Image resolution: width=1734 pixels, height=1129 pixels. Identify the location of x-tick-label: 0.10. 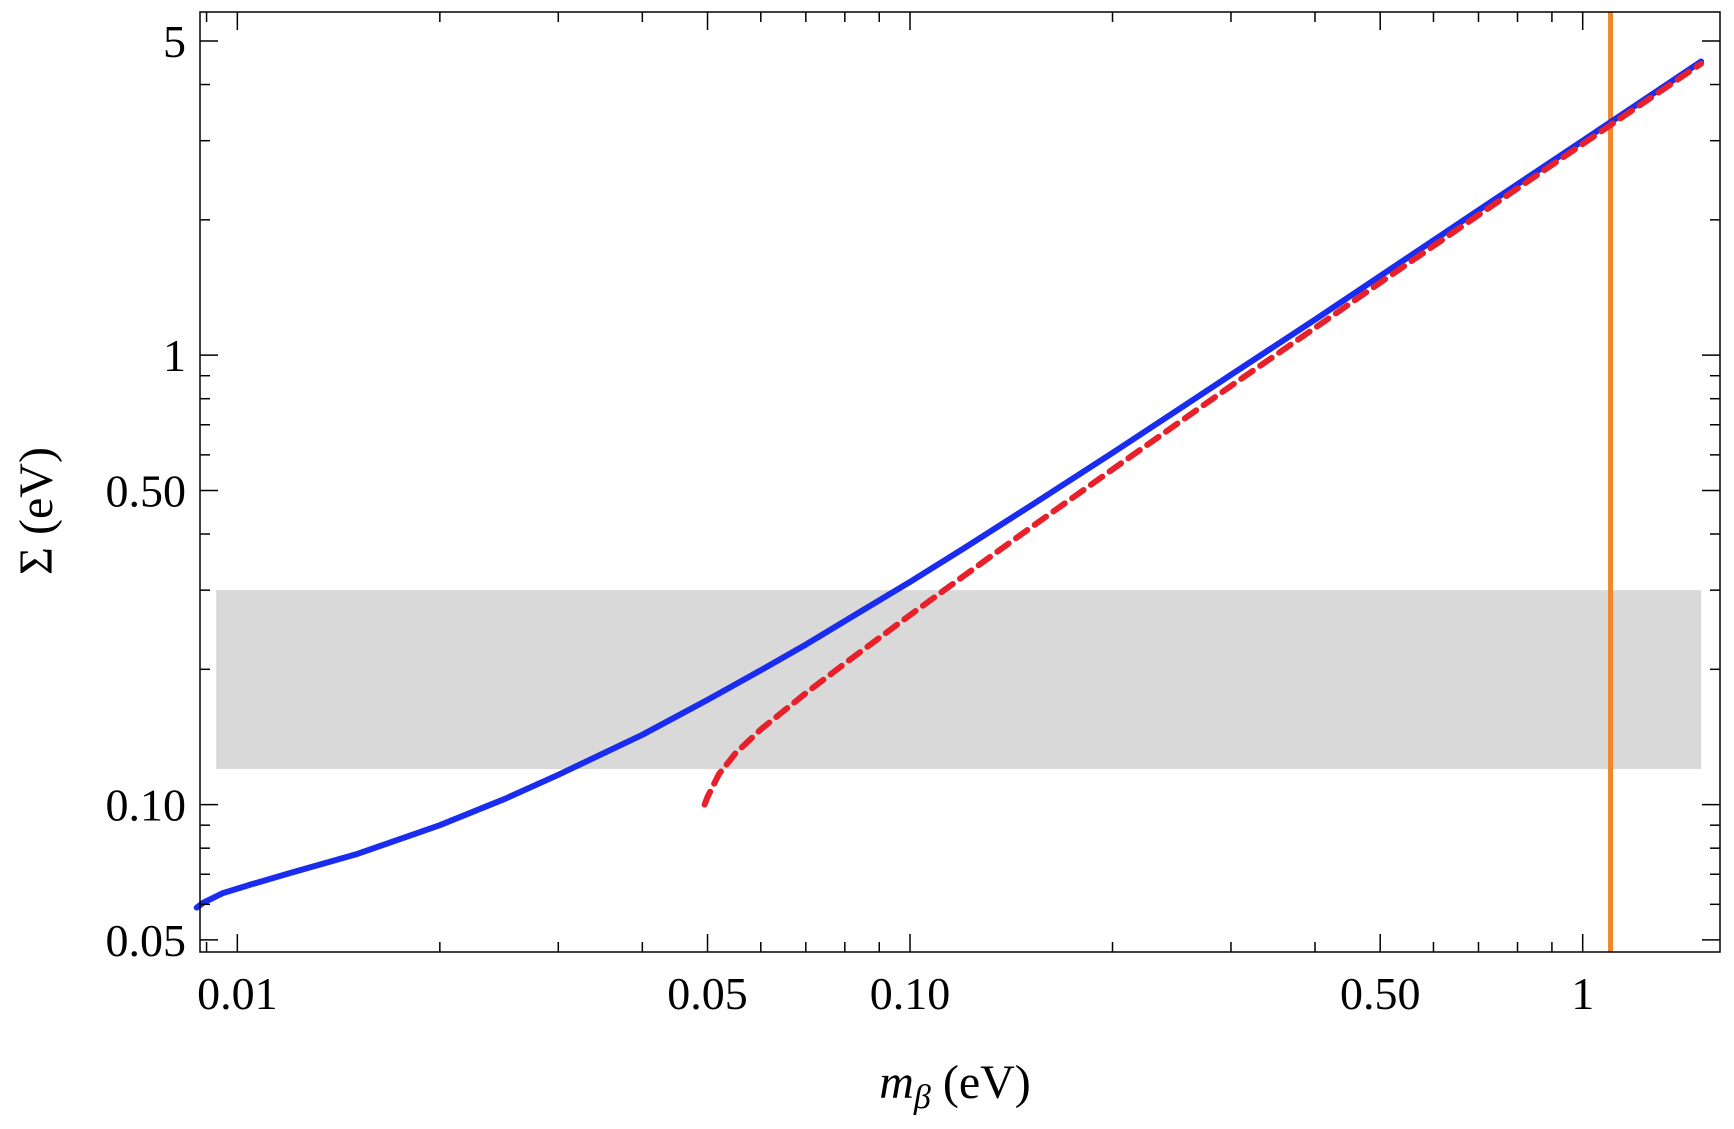
(910, 993).